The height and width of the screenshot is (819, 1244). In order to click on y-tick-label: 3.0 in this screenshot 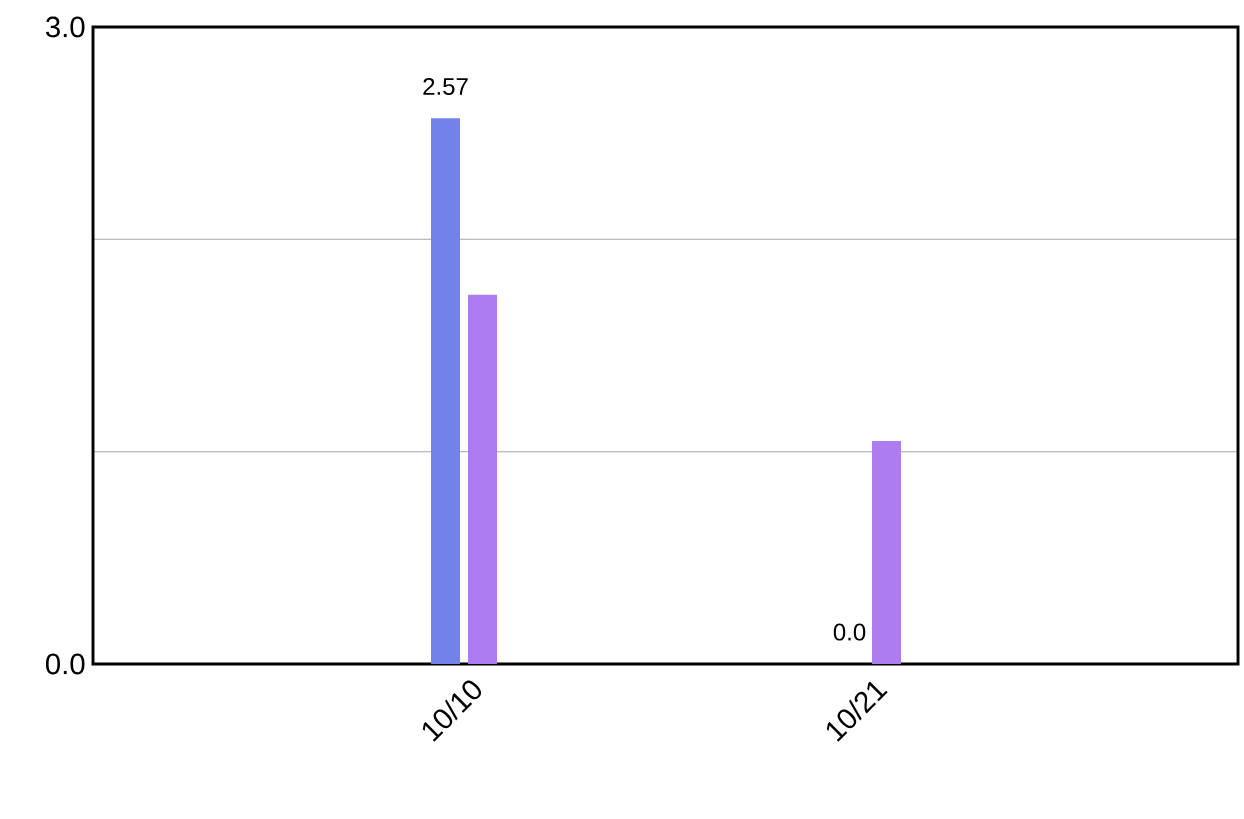, I will do `click(65, 27)`.